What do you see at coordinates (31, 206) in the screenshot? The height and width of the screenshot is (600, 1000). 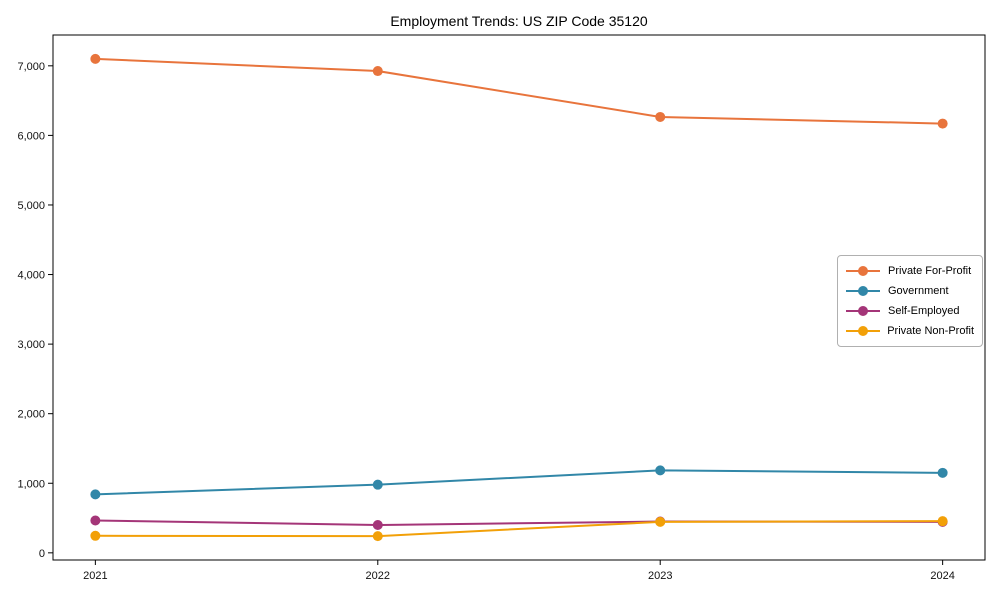 I see `y-tick-label: 5,000` at bounding box center [31, 206].